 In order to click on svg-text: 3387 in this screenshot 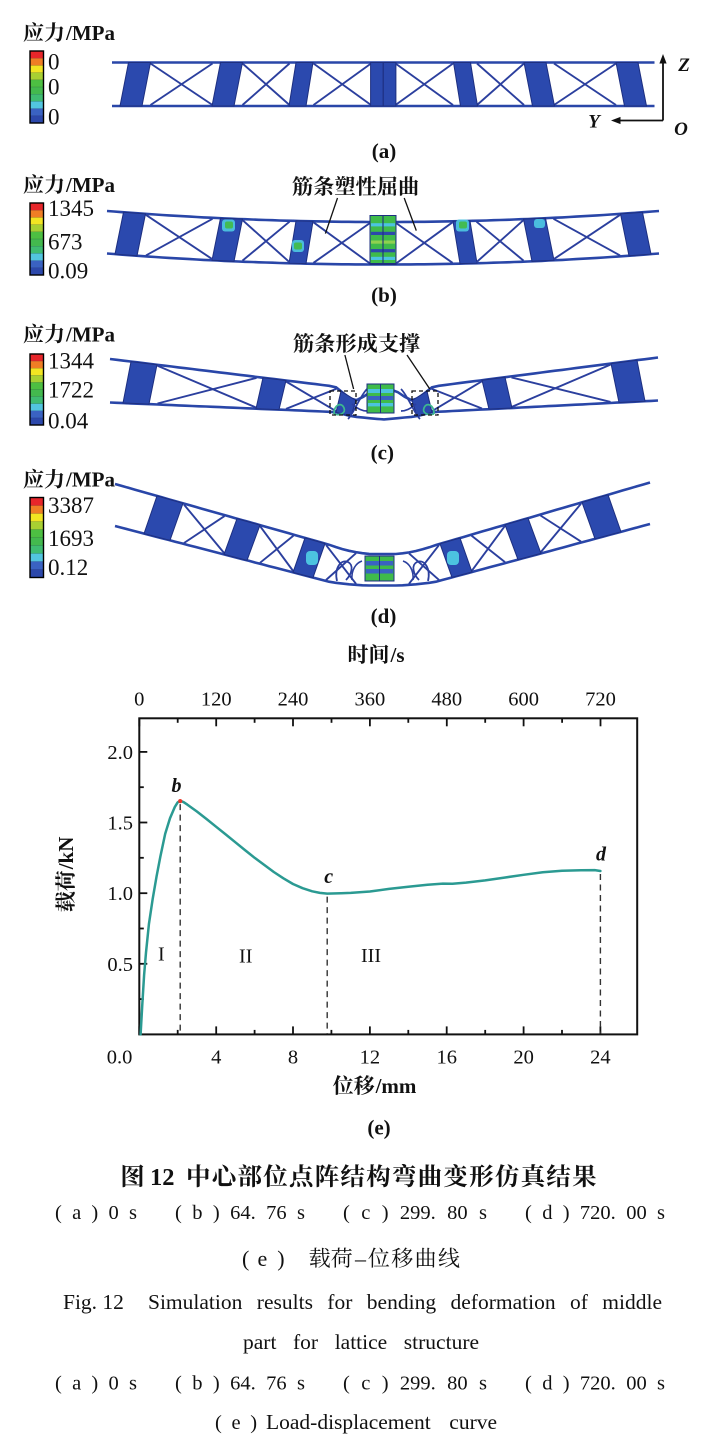, I will do `click(71, 505)`.